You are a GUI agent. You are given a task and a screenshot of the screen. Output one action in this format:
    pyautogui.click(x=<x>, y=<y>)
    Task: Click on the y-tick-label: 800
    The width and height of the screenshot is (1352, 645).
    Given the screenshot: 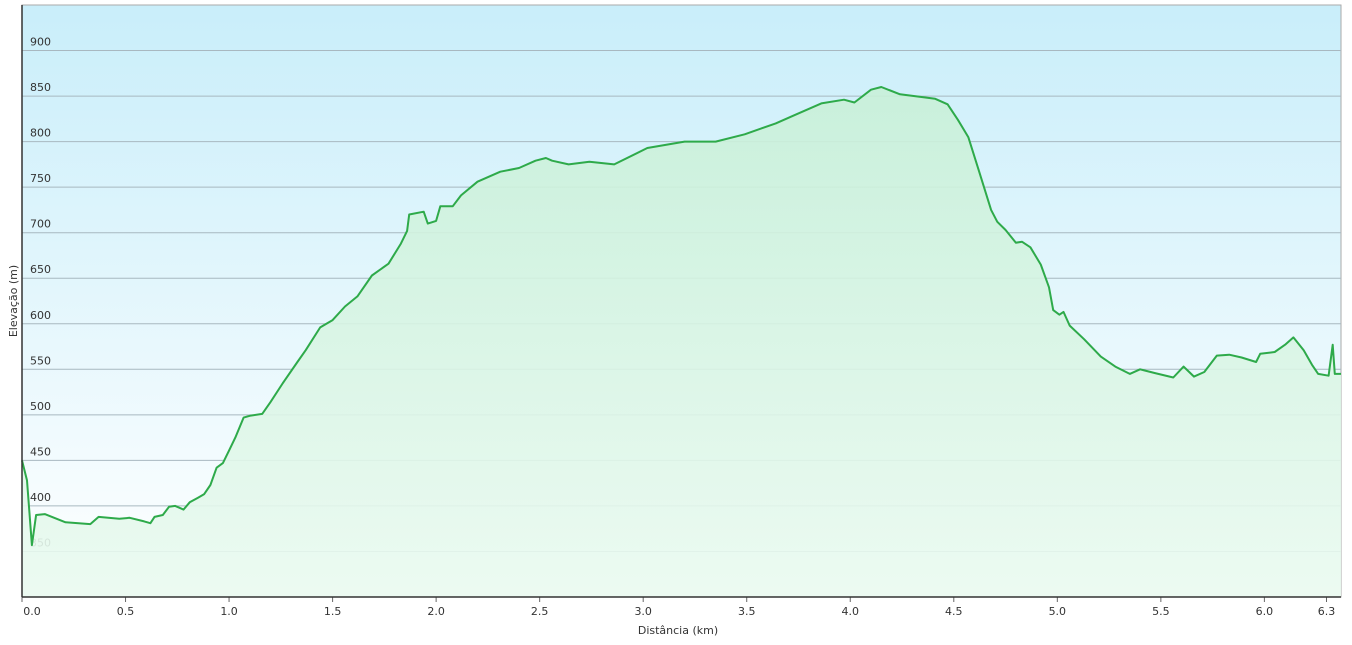 What is the action you would take?
    pyautogui.click(x=40, y=133)
    